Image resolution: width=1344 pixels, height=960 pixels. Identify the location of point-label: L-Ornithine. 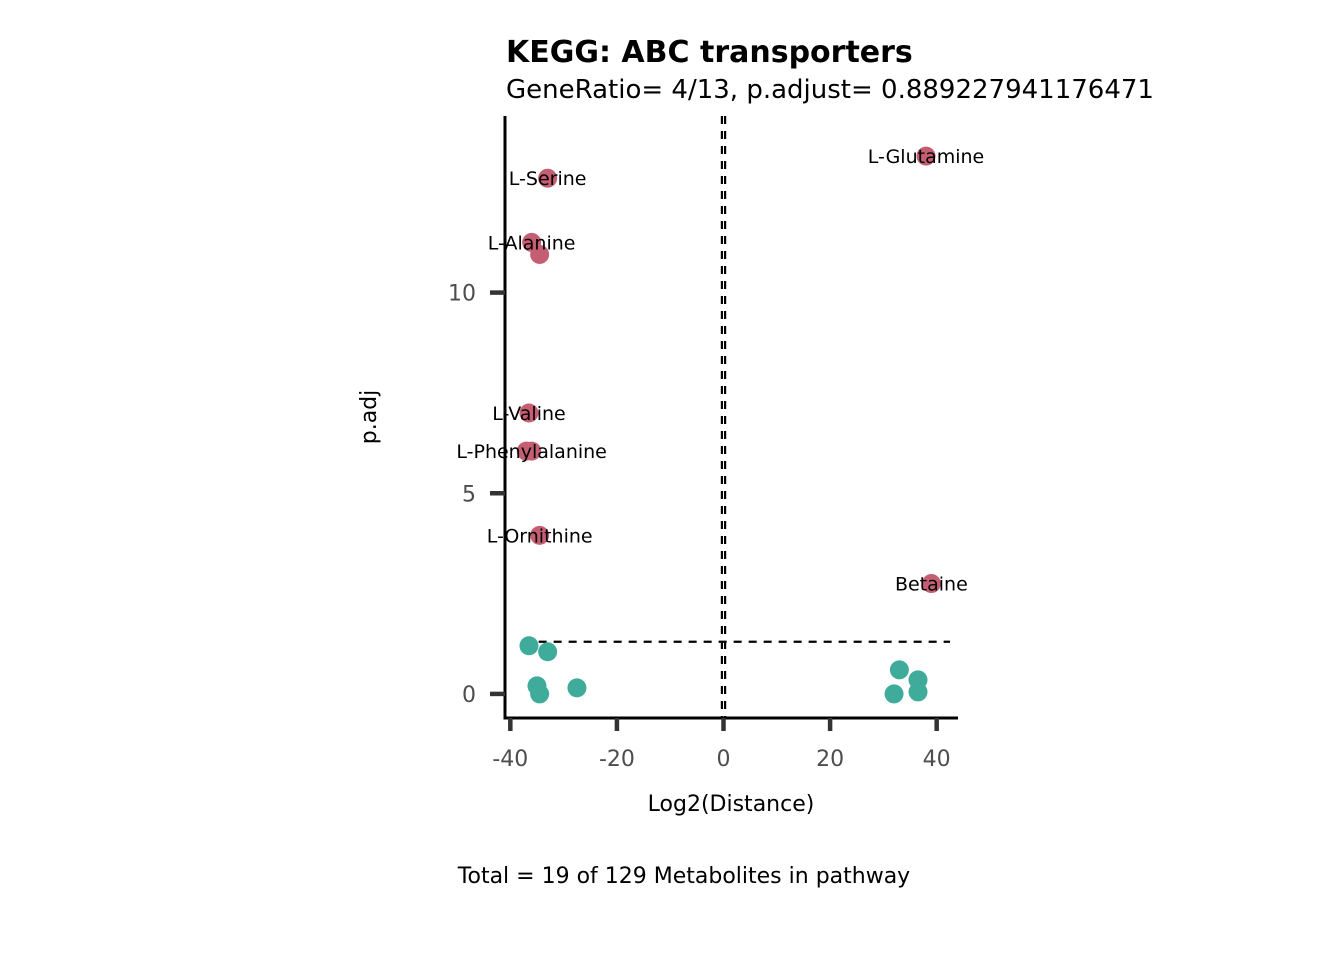
(540, 536).